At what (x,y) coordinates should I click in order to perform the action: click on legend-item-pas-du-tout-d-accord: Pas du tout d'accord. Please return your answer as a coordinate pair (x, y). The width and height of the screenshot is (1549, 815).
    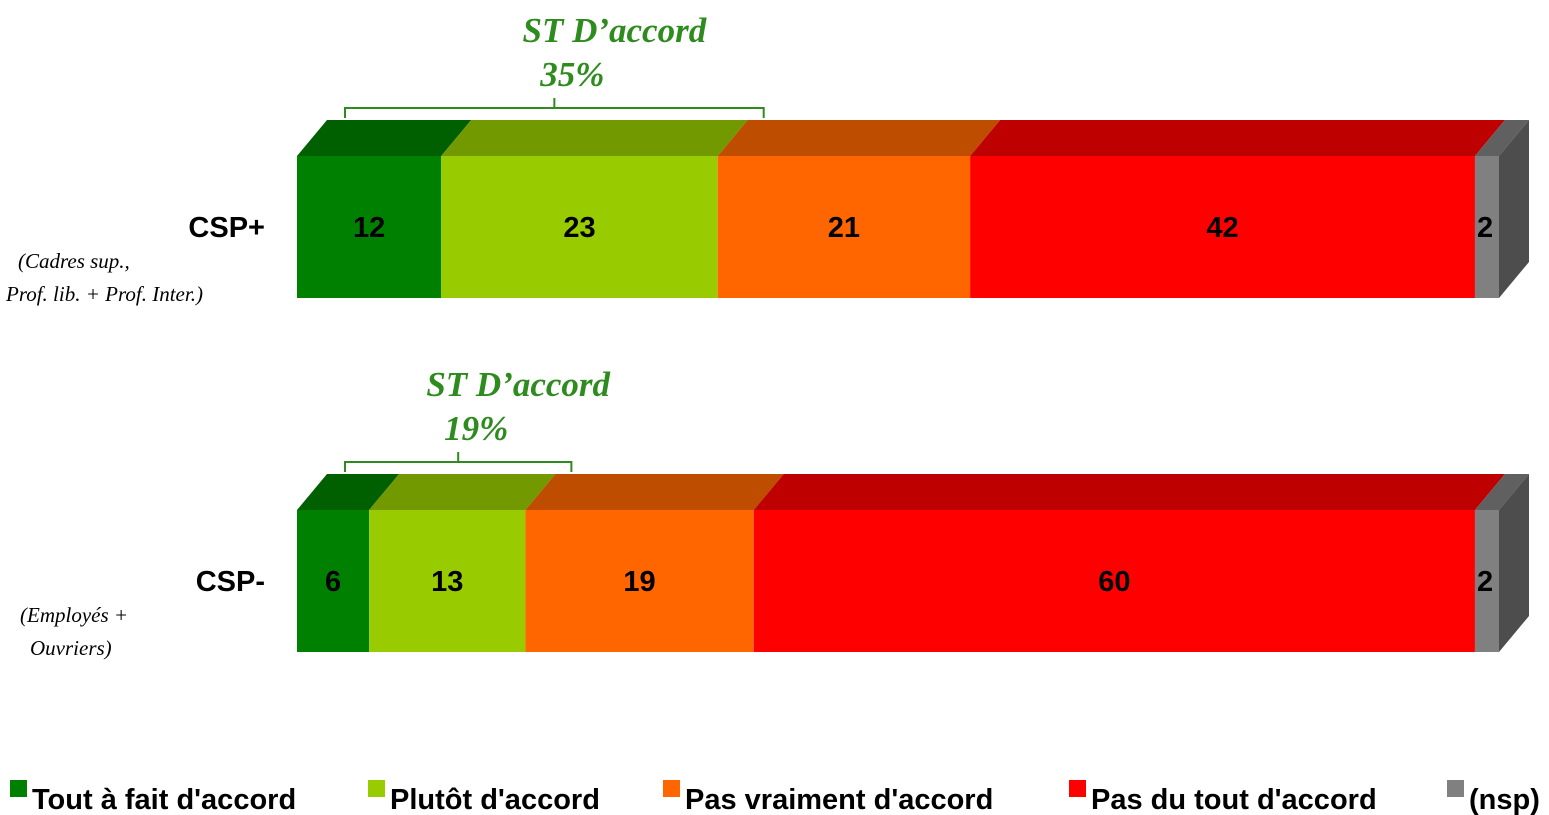
    Looking at the image, I should click on (1223, 797).